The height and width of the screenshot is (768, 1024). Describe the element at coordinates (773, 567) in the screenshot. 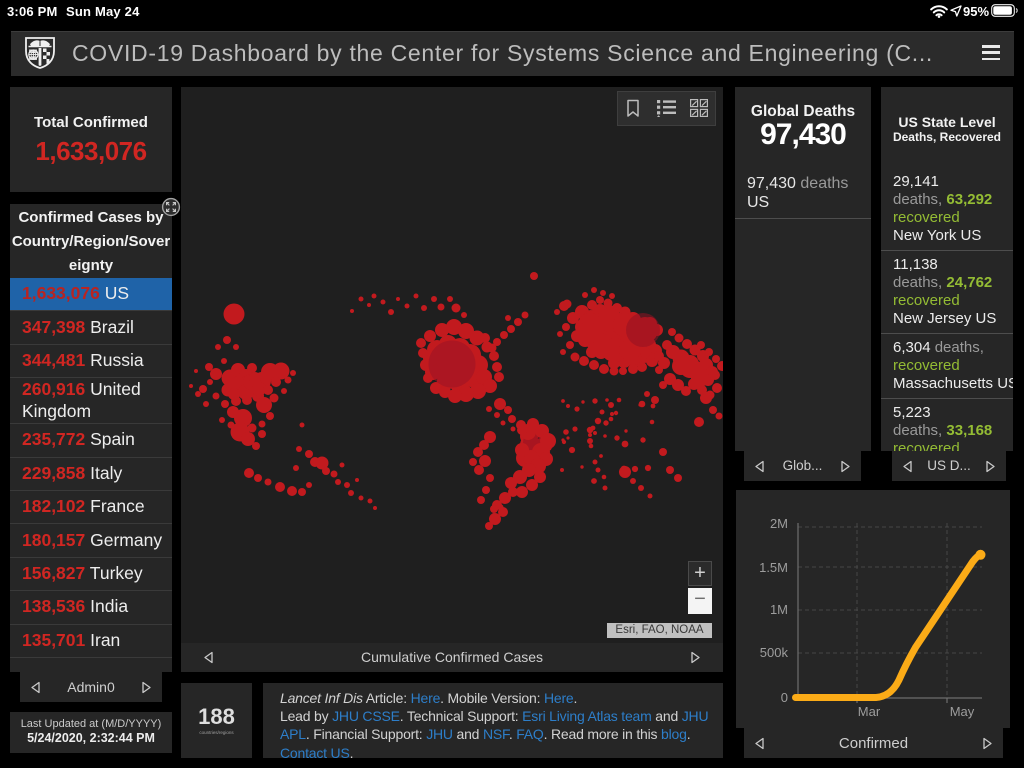

I see `svg-text: 1.5M` at that location.